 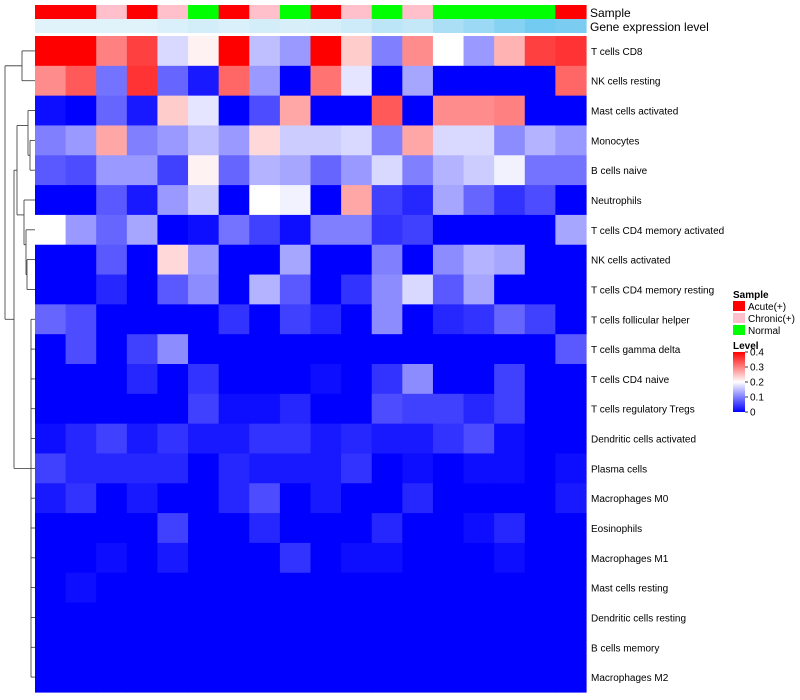 What do you see at coordinates (640, 320) in the screenshot?
I see `row-label-t-cells-follicular-helper: T cells follicular helper` at bounding box center [640, 320].